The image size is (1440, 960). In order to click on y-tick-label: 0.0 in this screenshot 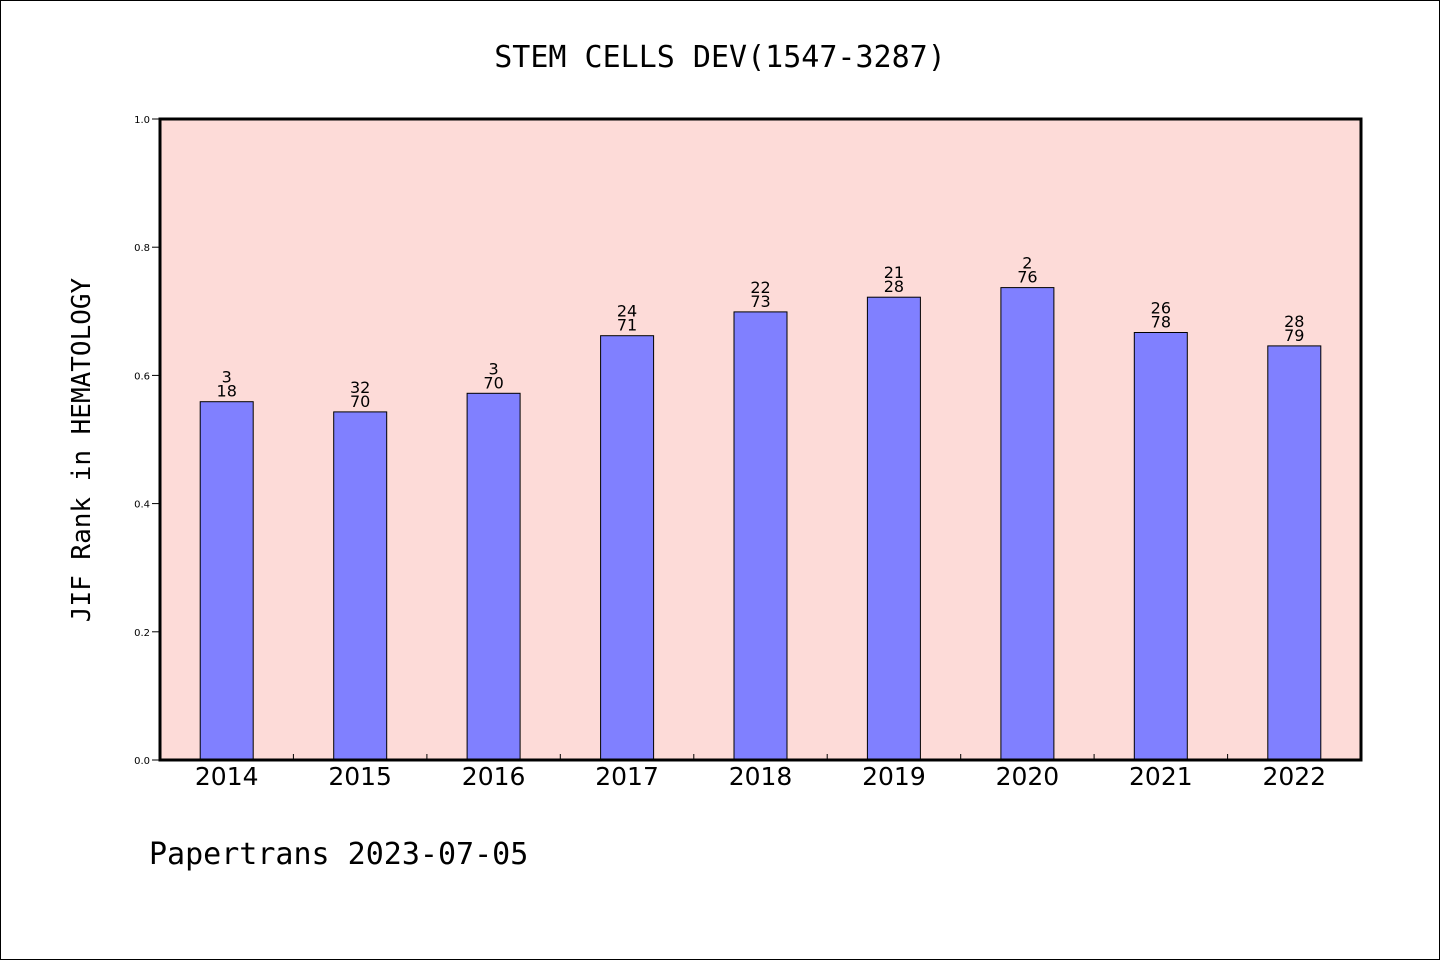, I will do `click(142, 761)`.